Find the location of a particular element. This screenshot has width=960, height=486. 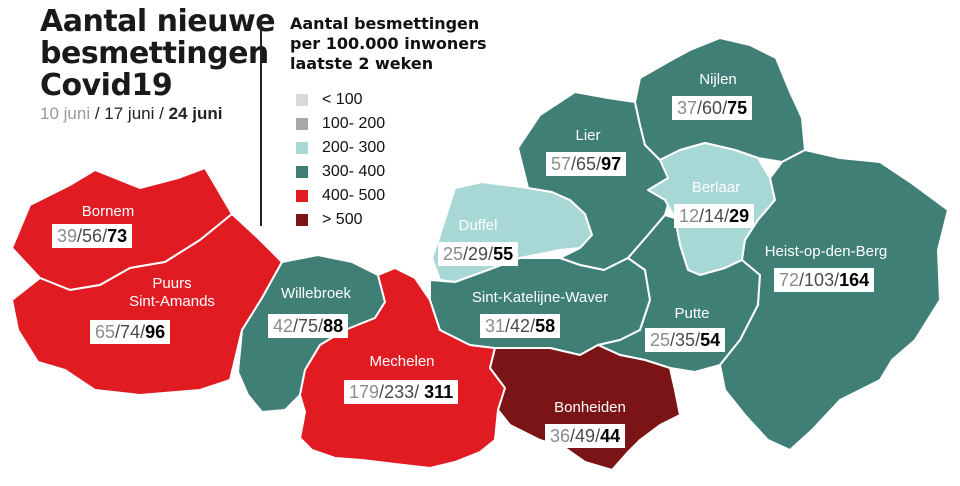

value-17-juni: 60 is located at coordinates (712, 108).